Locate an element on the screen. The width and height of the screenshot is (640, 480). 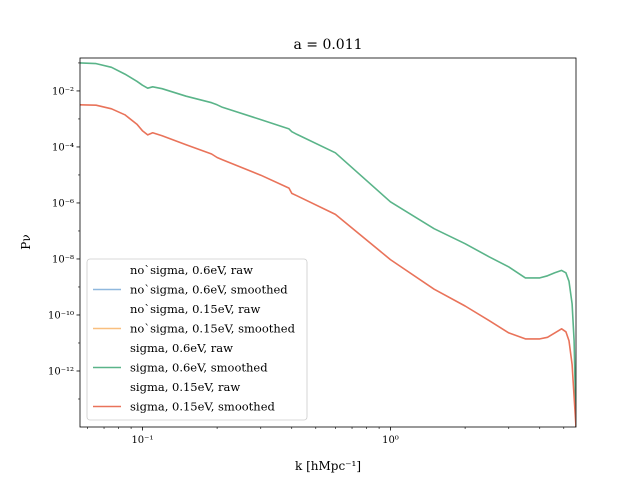
y-tick-label-0: 10⁻² is located at coordinates (63, 91).